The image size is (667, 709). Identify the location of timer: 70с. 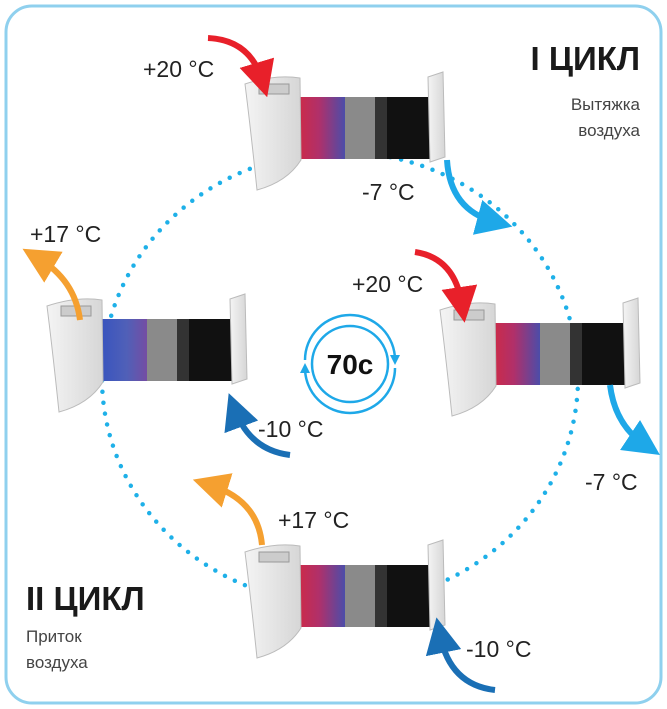
(350, 364).